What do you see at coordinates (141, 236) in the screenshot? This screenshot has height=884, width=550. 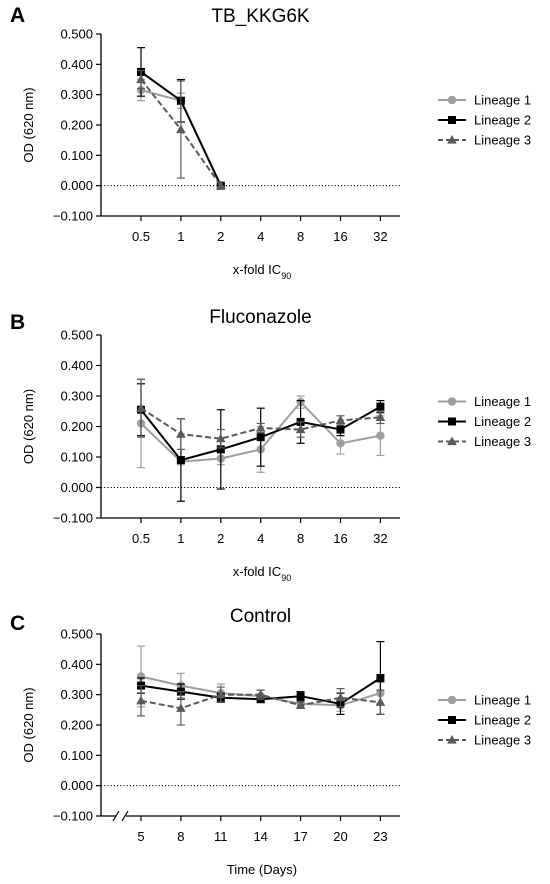 I see `x-tick-label: 0.5` at bounding box center [141, 236].